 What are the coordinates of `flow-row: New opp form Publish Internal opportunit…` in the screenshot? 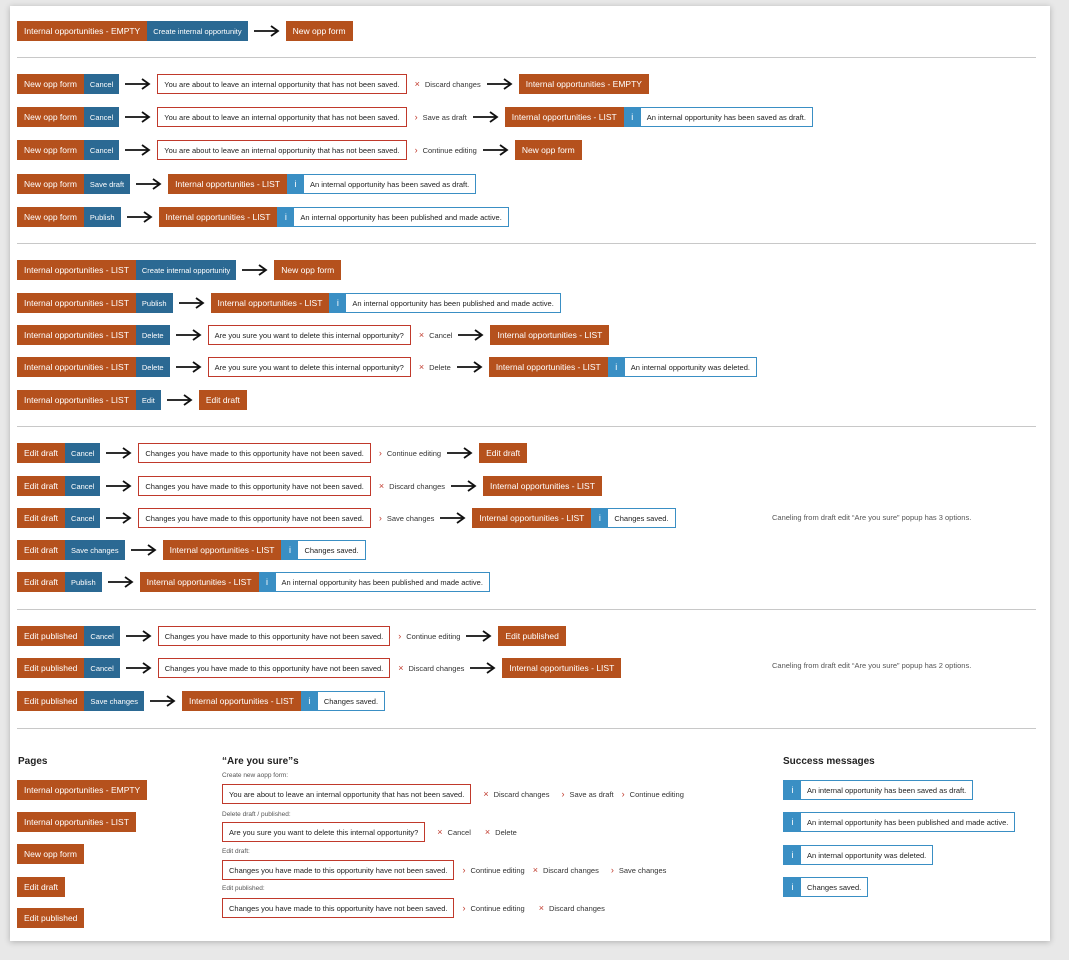 It's located at (263, 217).